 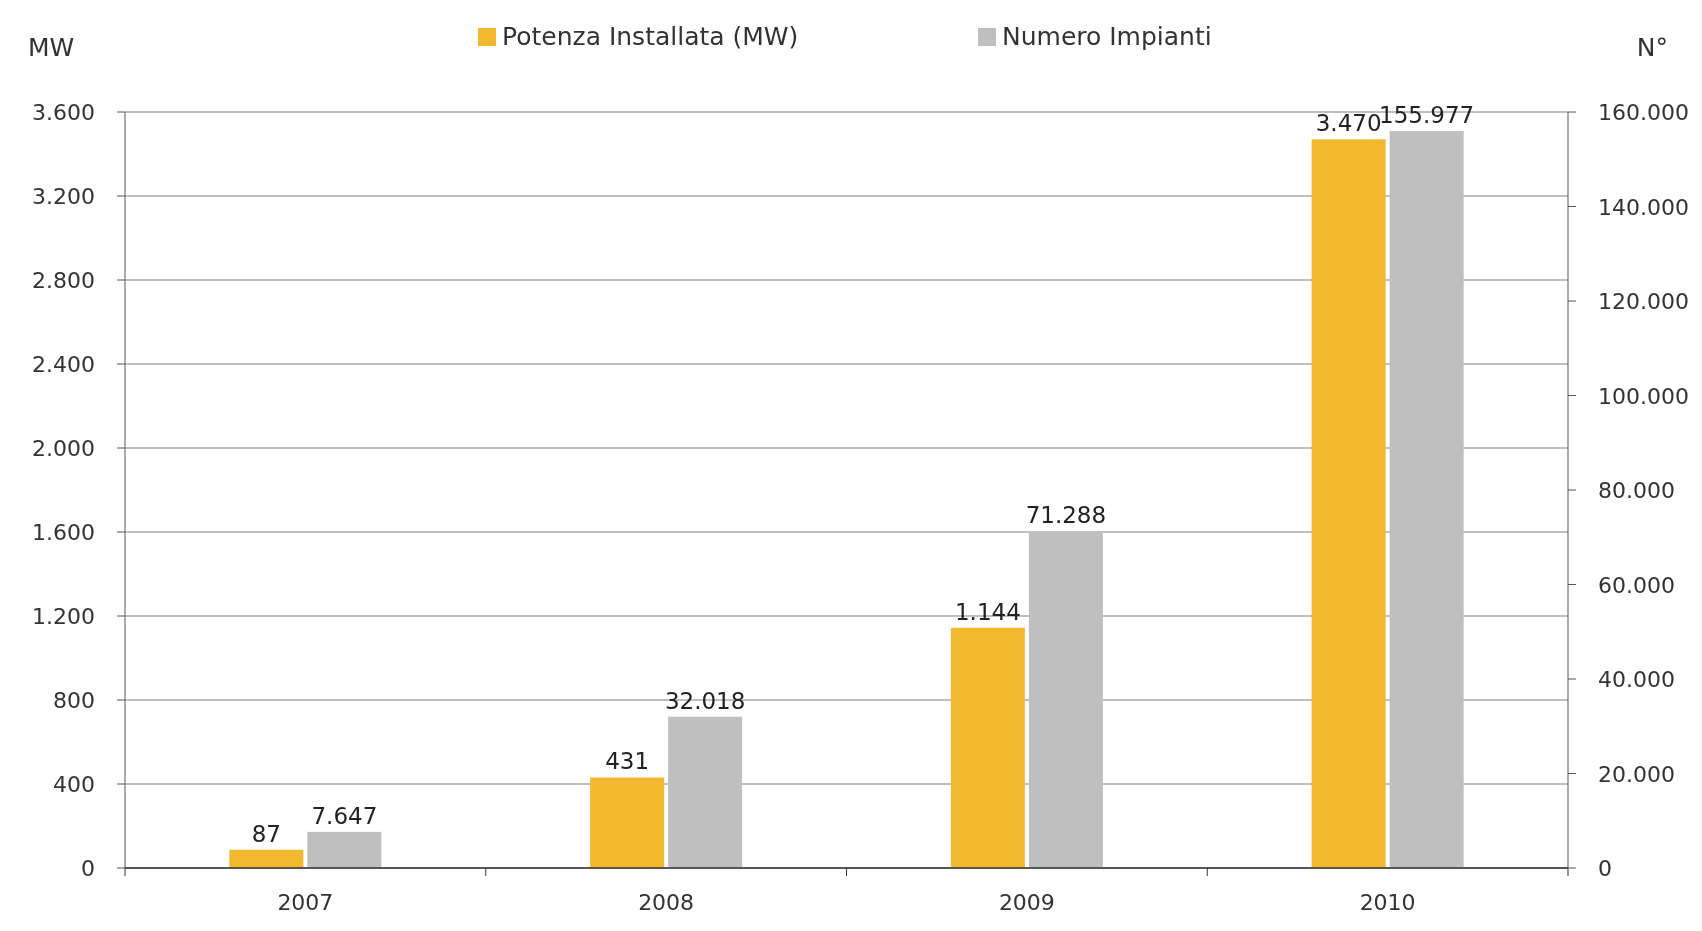 What do you see at coordinates (63, 448) in the screenshot?
I see `y-tick-label: 2.000` at bounding box center [63, 448].